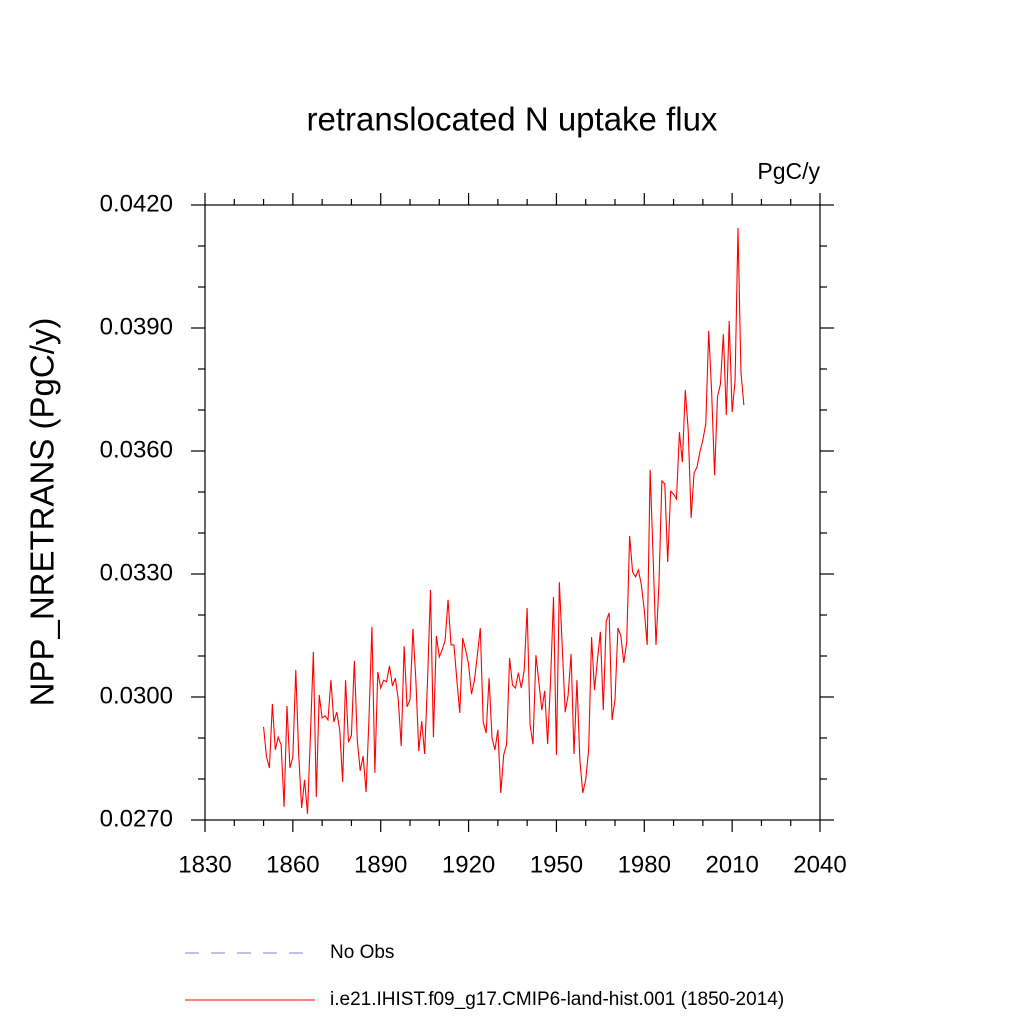 The width and height of the screenshot is (1024, 1024). What do you see at coordinates (362, 952) in the screenshot?
I see `legend-label: No Obs` at bounding box center [362, 952].